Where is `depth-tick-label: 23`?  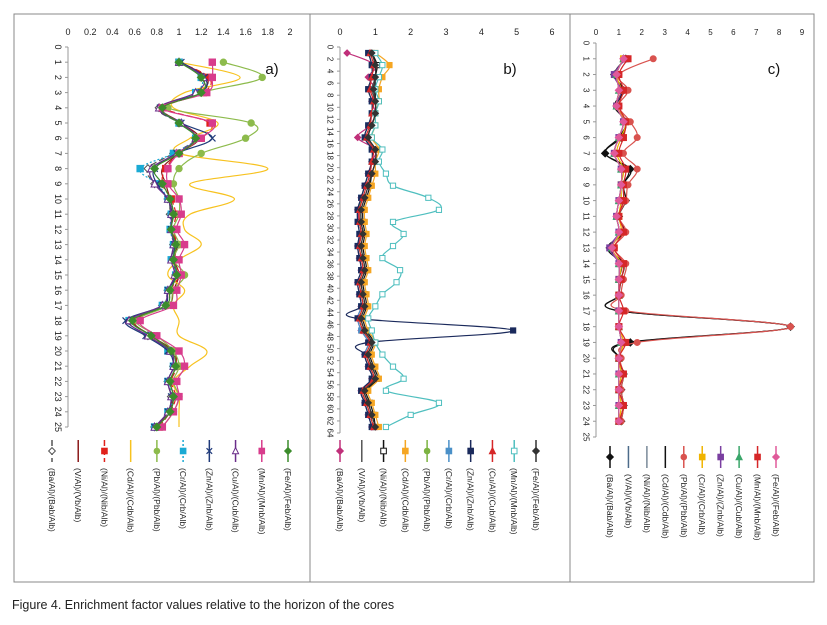 depth-tick-label: 23 is located at coordinates (586, 405).